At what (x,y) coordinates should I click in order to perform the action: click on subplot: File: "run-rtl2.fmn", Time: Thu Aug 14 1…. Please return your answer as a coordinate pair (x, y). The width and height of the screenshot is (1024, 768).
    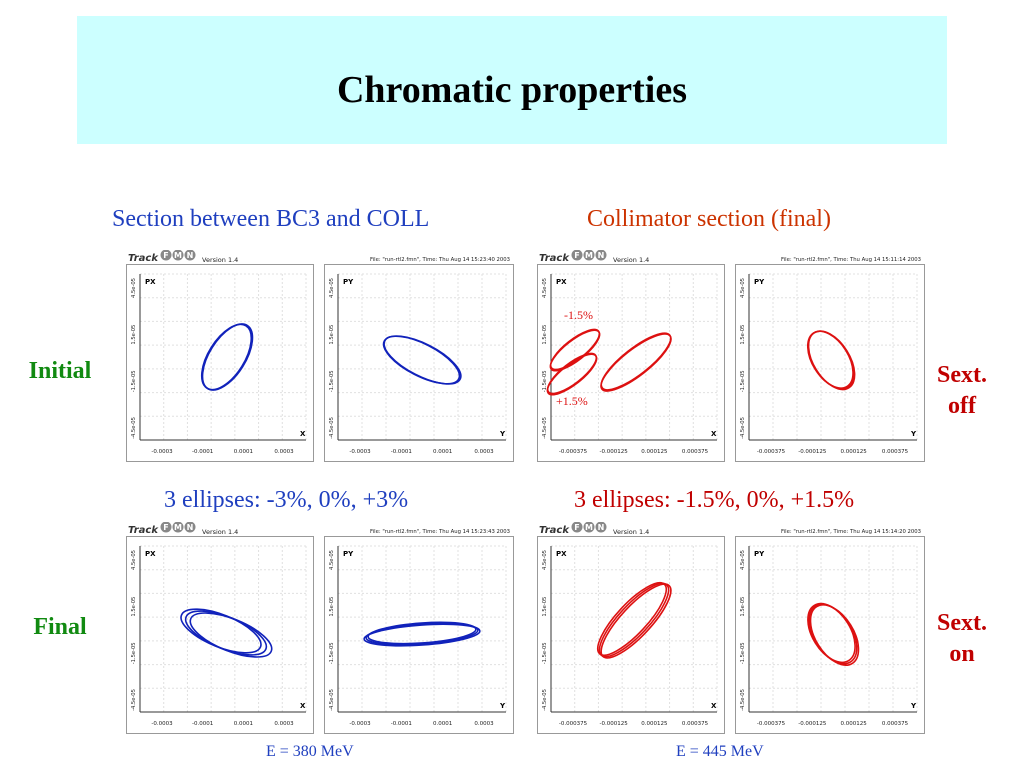
    Looking at the image, I should click on (830, 359).